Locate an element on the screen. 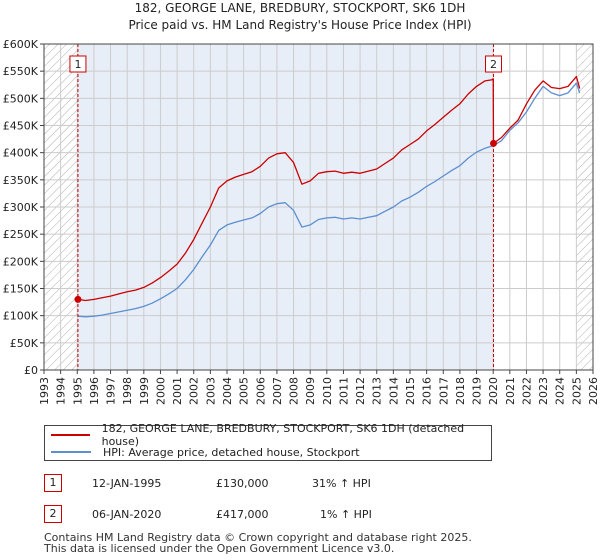 The height and width of the screenshot is (560, 600). y-tick-label: £100K is located at coordinates (21, 316).